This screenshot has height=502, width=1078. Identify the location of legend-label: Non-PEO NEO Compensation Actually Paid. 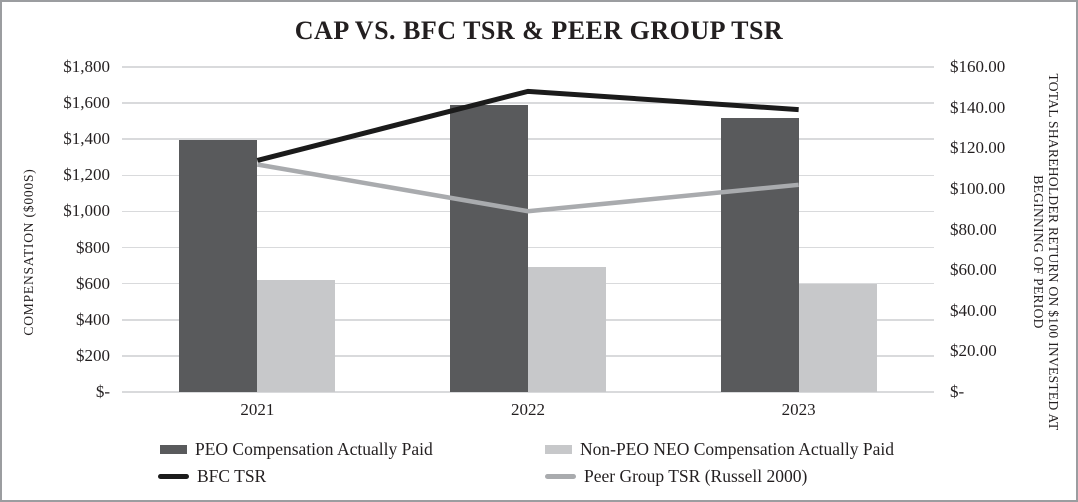
(737, 449).